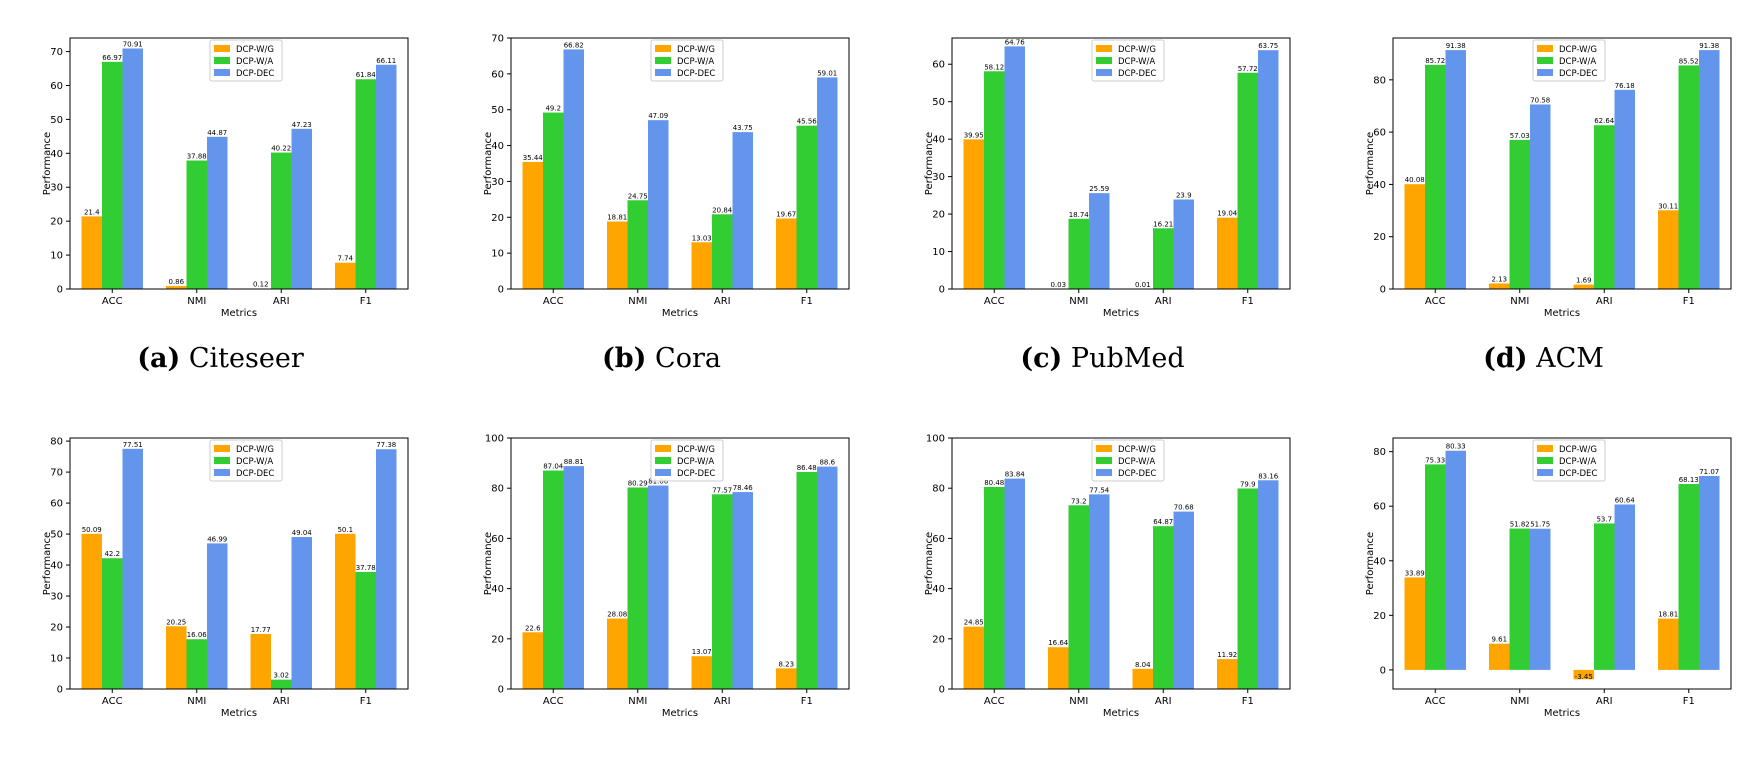 This screenshot has height=760, width=1764. Describe the element at coordinates (1123, 358) in the screenshot. I see `caption-title: PubMed` at that location.